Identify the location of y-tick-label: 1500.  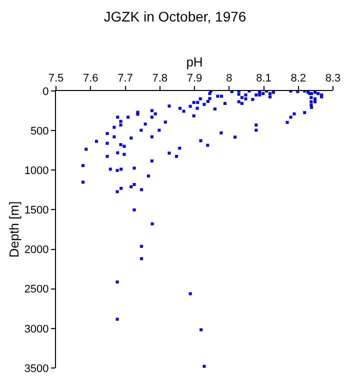
(36, 210).